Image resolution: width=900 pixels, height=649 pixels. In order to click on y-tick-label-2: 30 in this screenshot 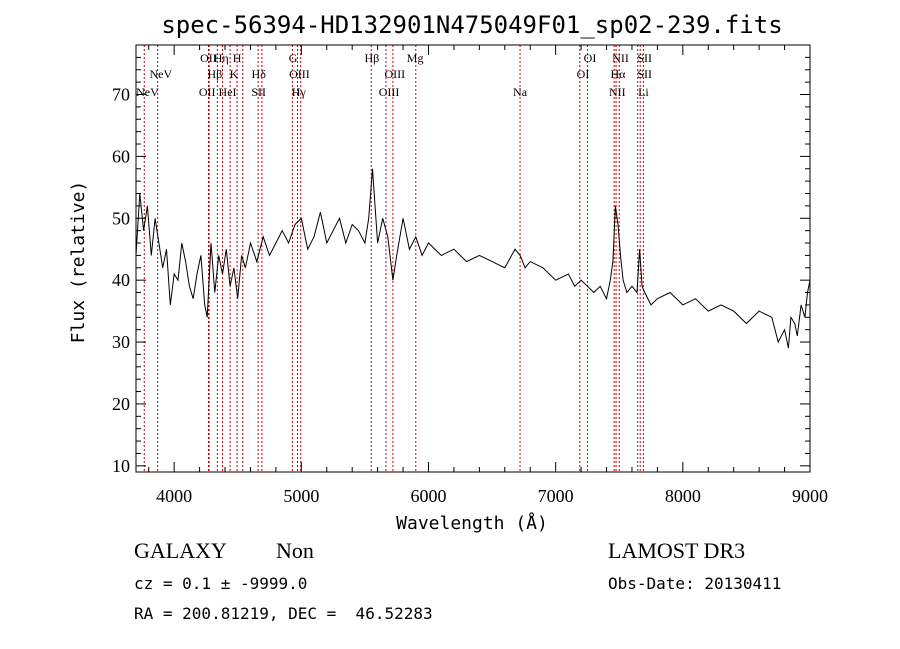, I will do `click(121, 342)`.